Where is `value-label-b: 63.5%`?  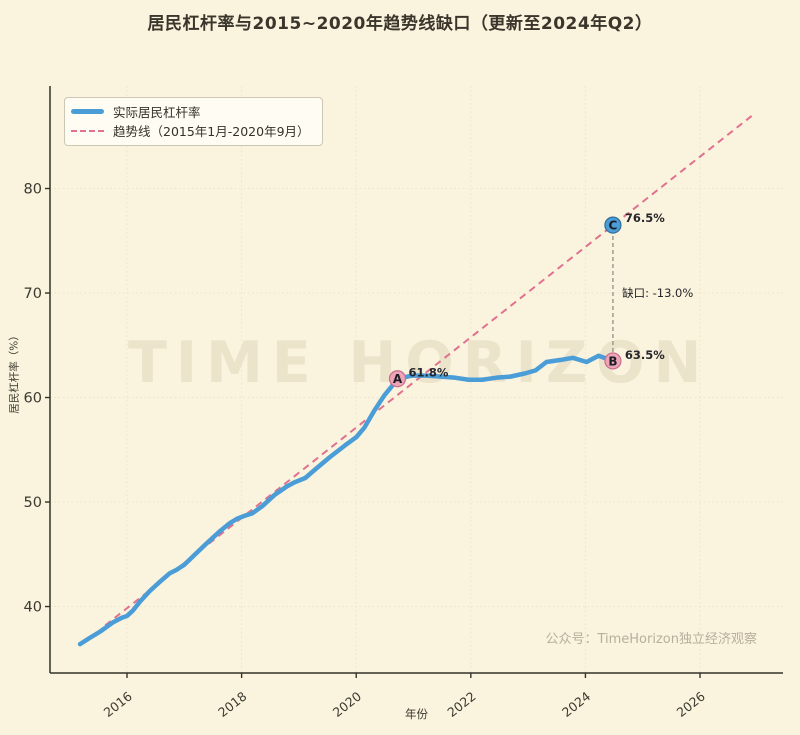
value-label-b: 63.5% is located at coordinates (645, 355).